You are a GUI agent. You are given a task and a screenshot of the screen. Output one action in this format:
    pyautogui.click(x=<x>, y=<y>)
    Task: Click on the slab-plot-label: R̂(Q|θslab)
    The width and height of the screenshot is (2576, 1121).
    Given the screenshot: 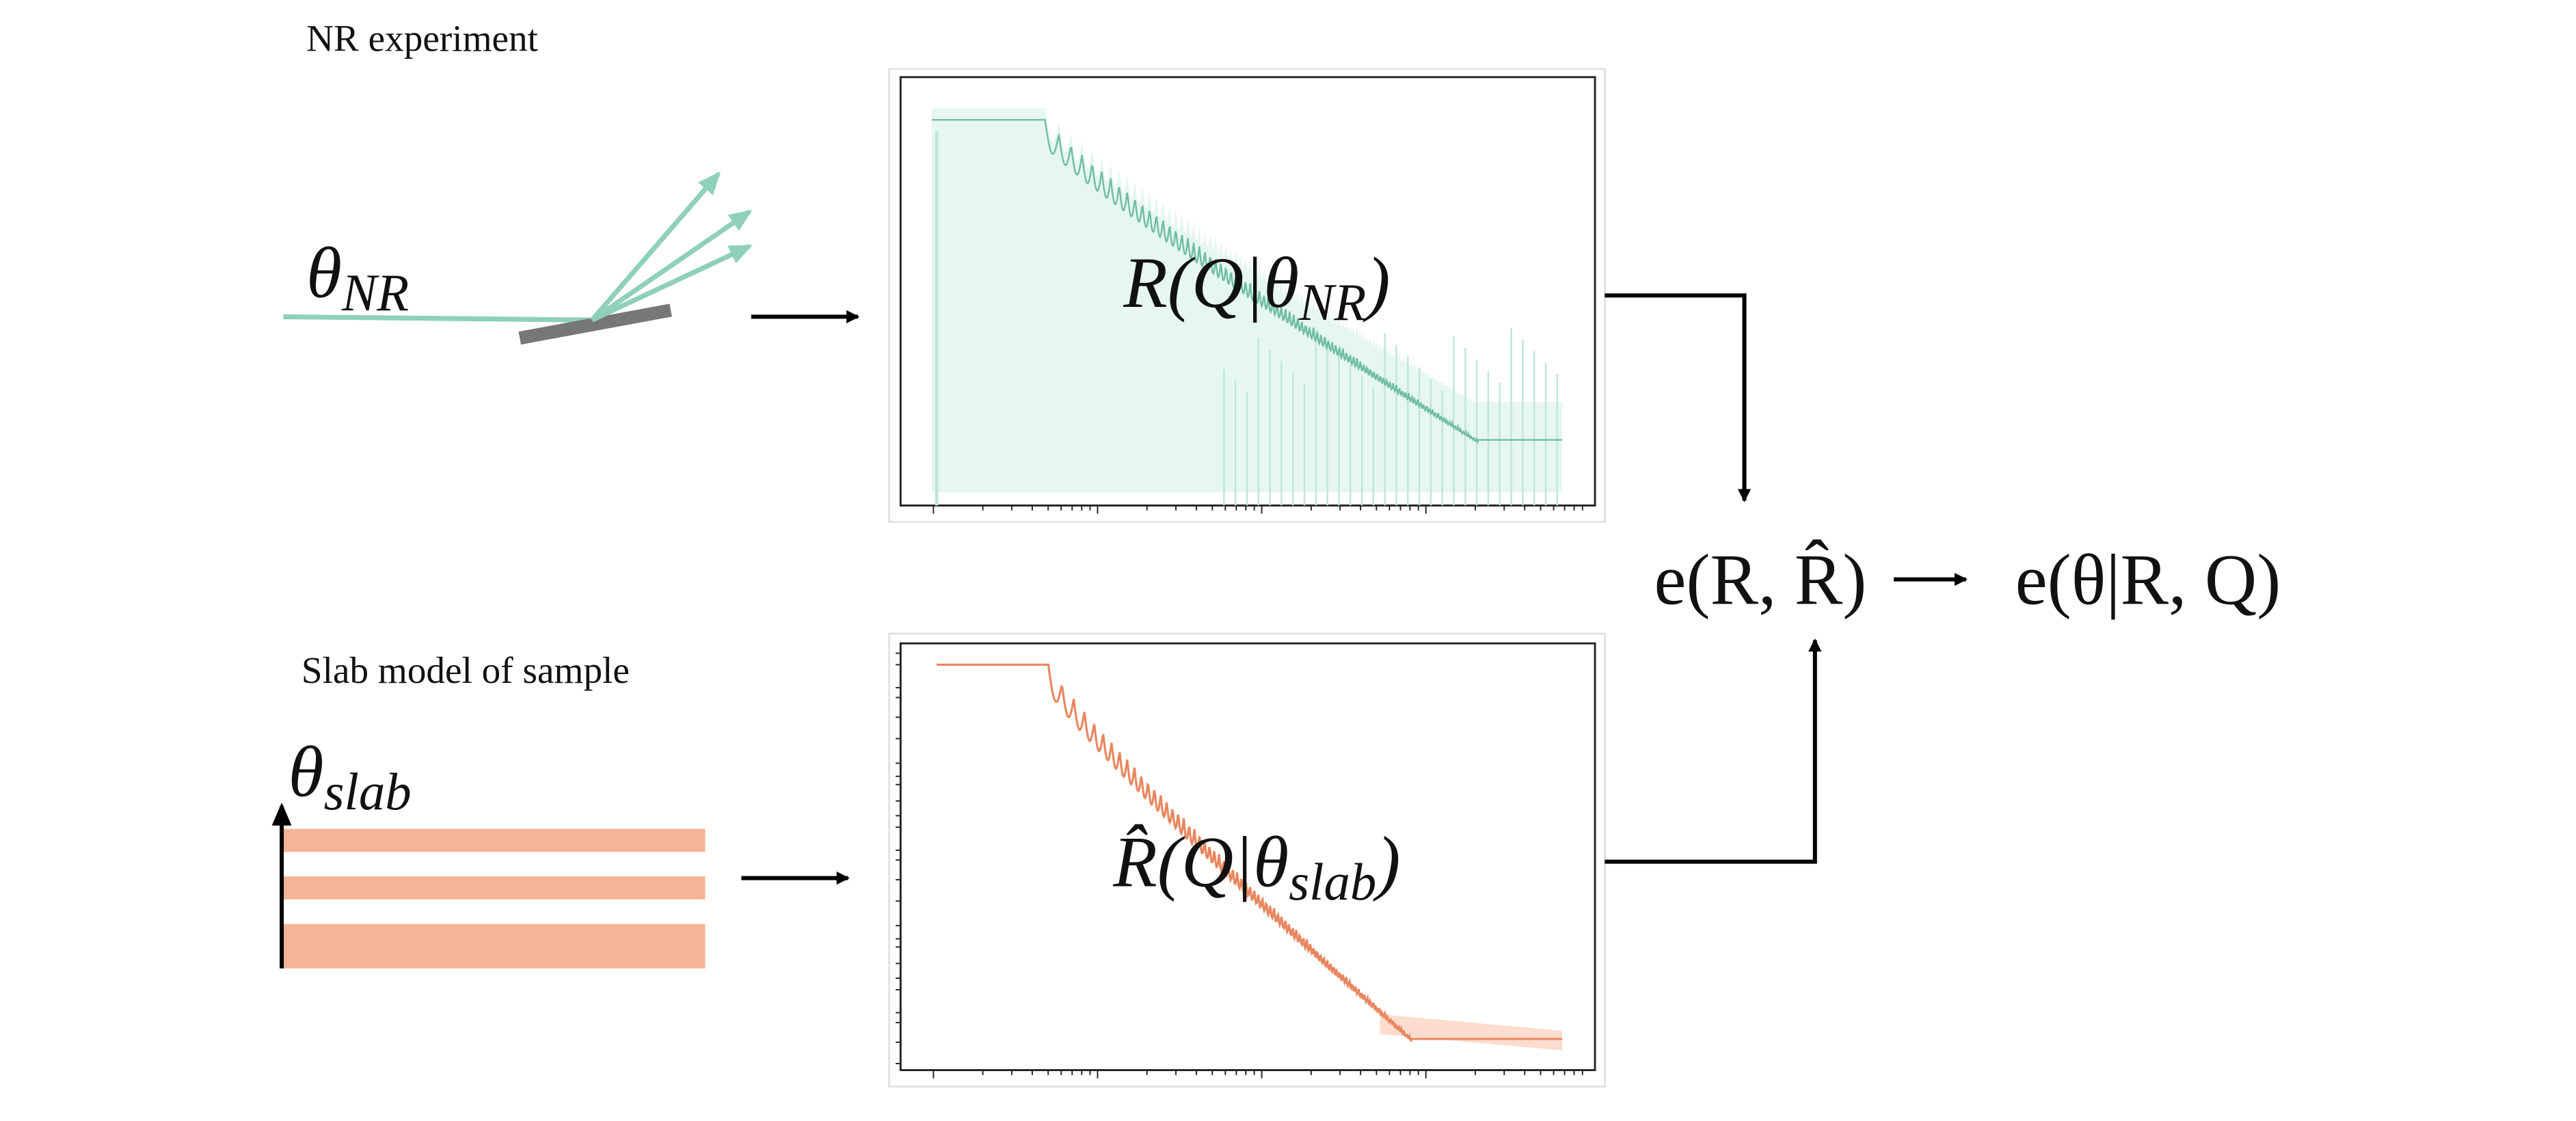 What is the action you would take?
    pyautogui.click(x=1256, y=866)
    